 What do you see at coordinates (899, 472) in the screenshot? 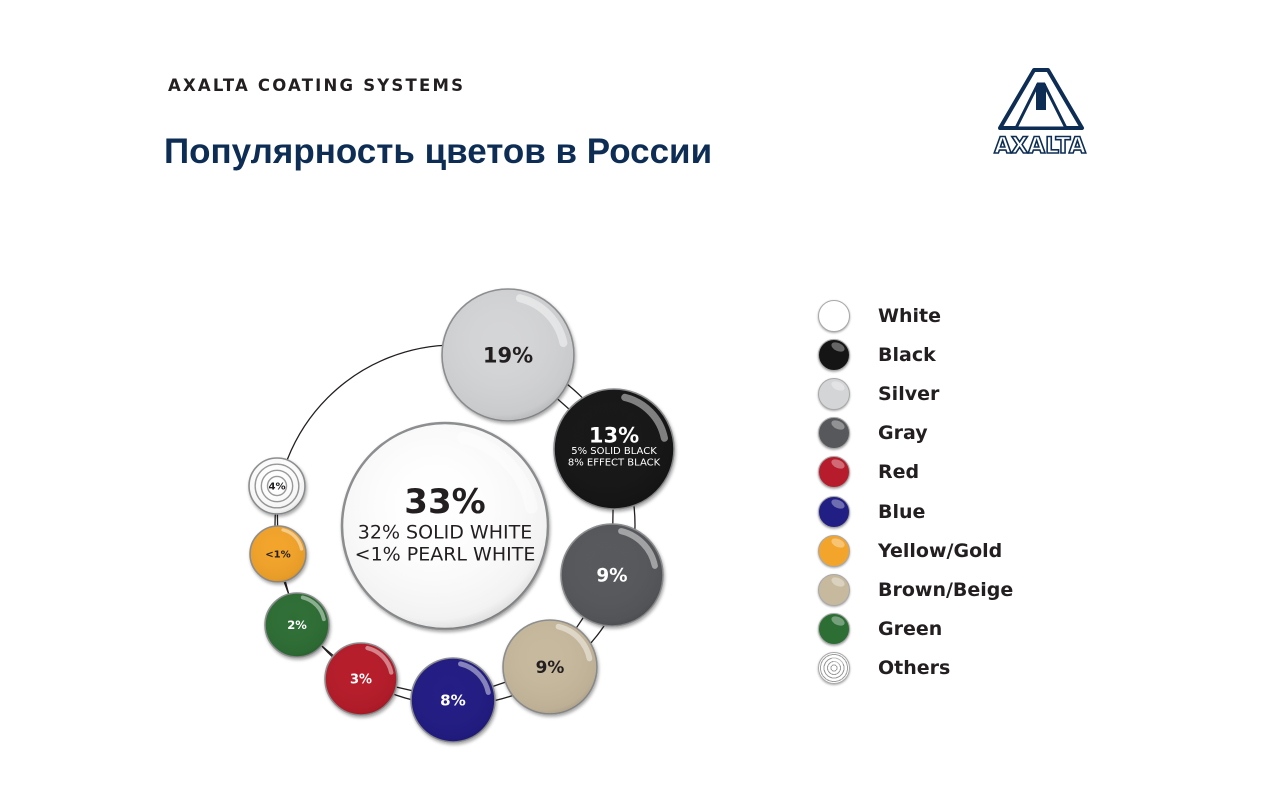
I see `legend-label: Red` at bounding box center [899, 472].